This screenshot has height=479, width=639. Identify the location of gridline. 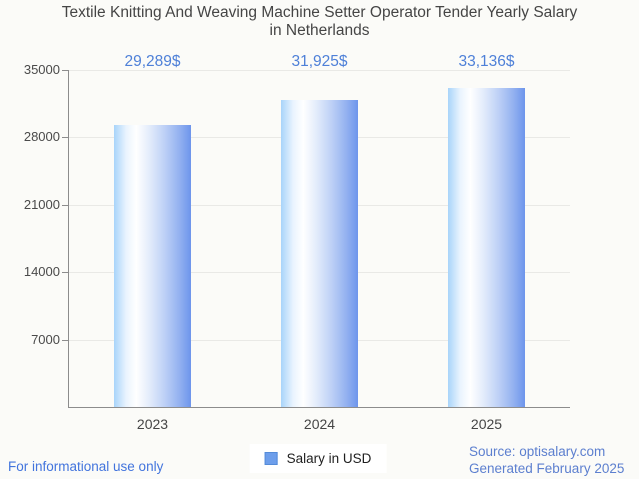
(319, 70).